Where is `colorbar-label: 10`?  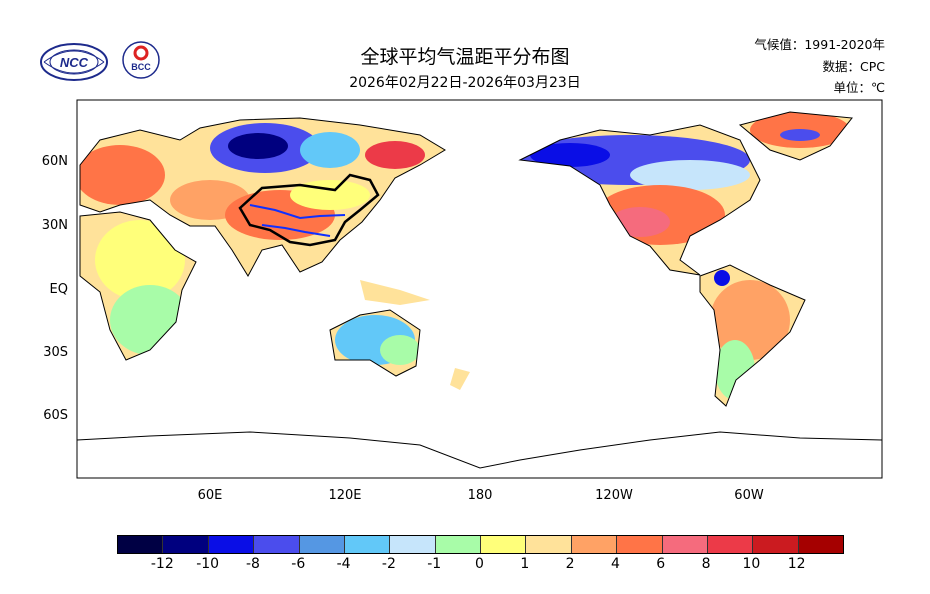 colorbar-label: 10 is located at coordinates (751, 564).